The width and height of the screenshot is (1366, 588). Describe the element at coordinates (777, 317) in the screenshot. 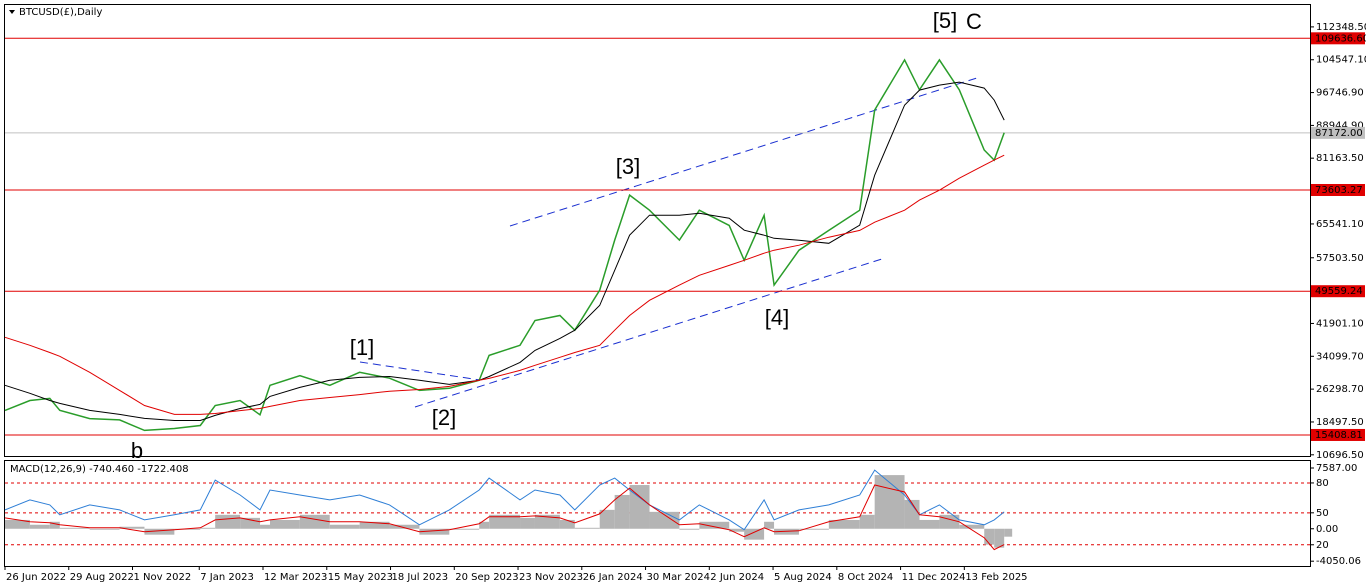

I see `wave-label: [4]` at that location.